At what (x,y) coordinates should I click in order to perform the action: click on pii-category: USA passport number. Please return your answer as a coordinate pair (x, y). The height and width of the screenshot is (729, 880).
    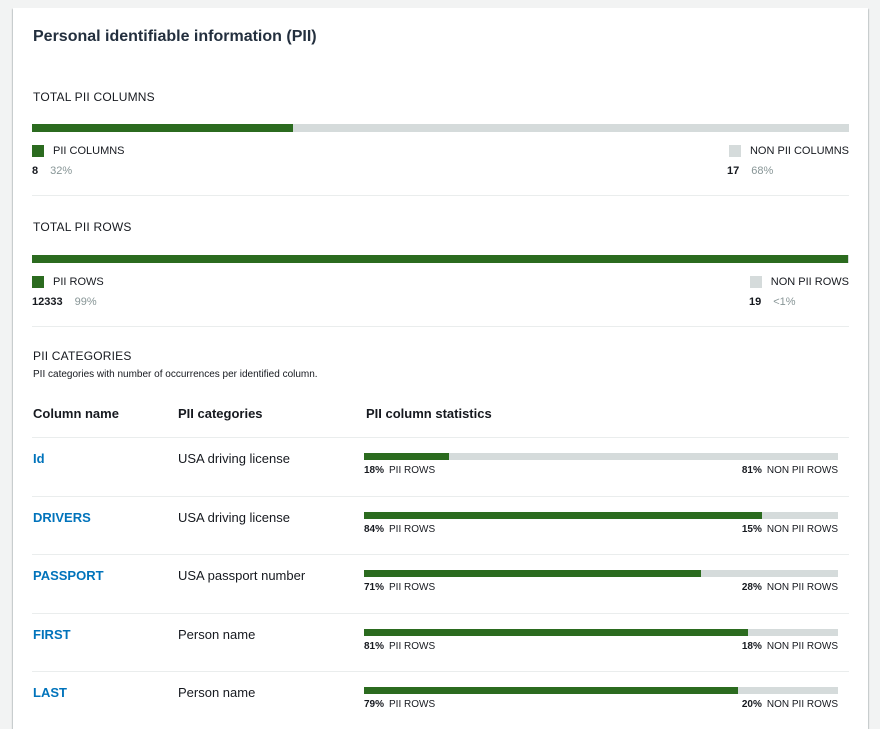
    Looking at the image, I should click on (242, 575).